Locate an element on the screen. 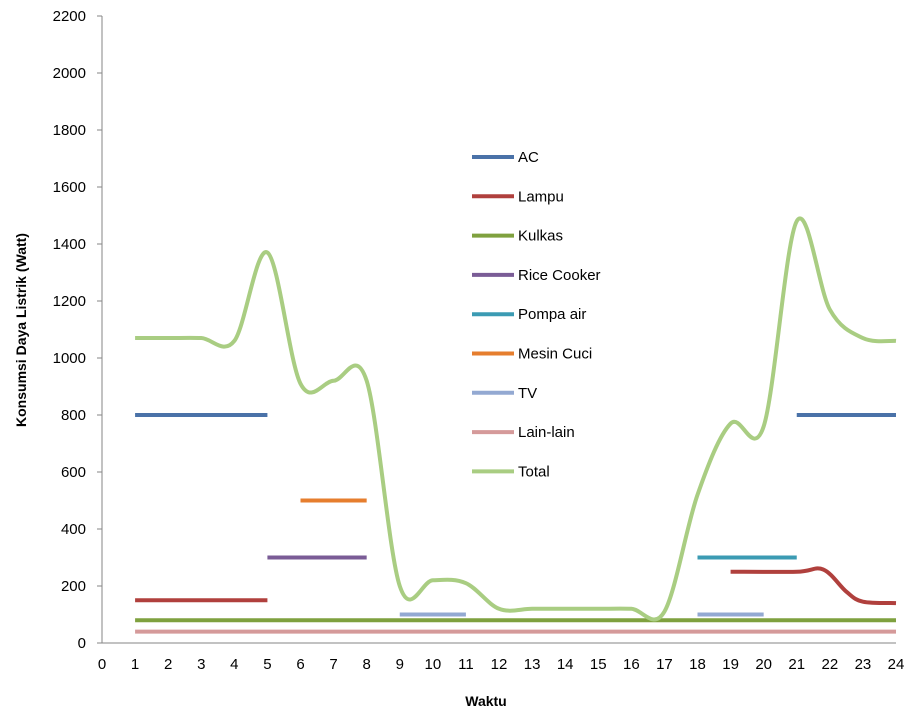 The width and height of the screenshot is (907, 713). x-tick-label: 7 is located at coordinates (333, 664).